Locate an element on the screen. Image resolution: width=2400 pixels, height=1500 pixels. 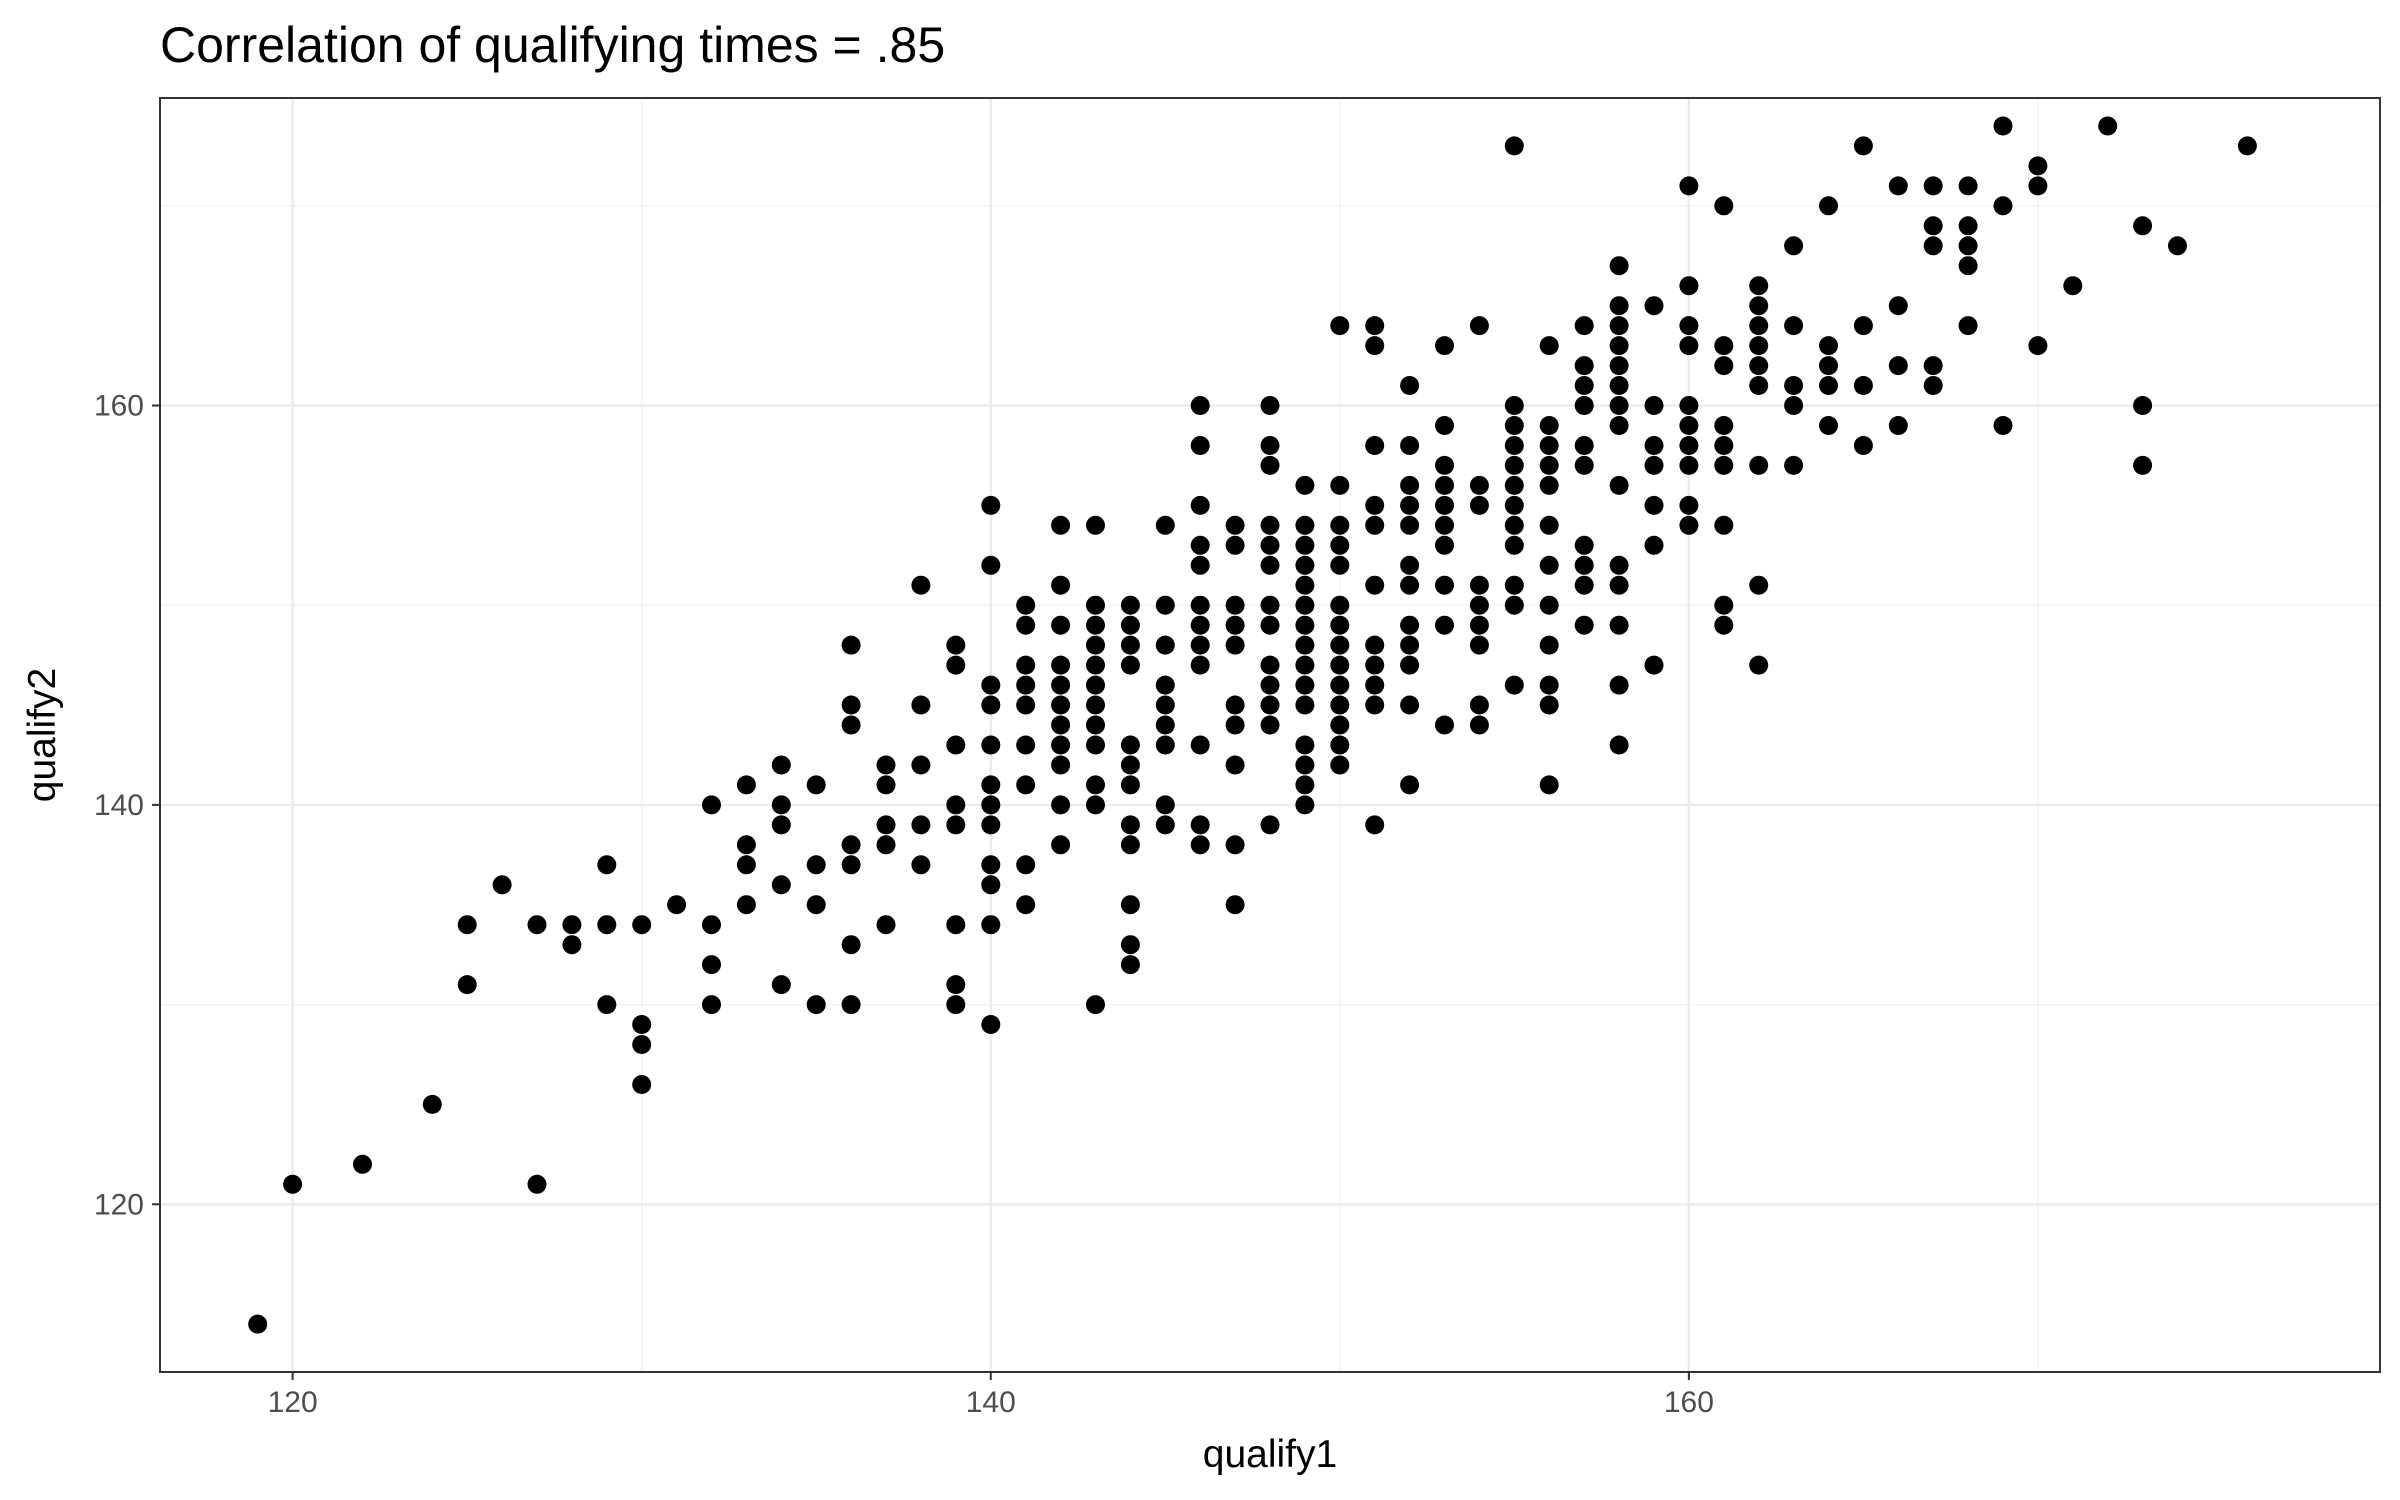
y-tick-label: 140 is located at coordinates (119, 805).